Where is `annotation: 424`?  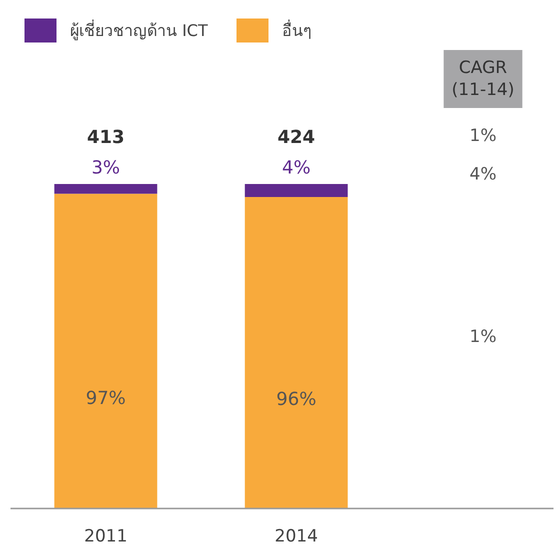 annotation: 424 is located at coordinates (297, 137).